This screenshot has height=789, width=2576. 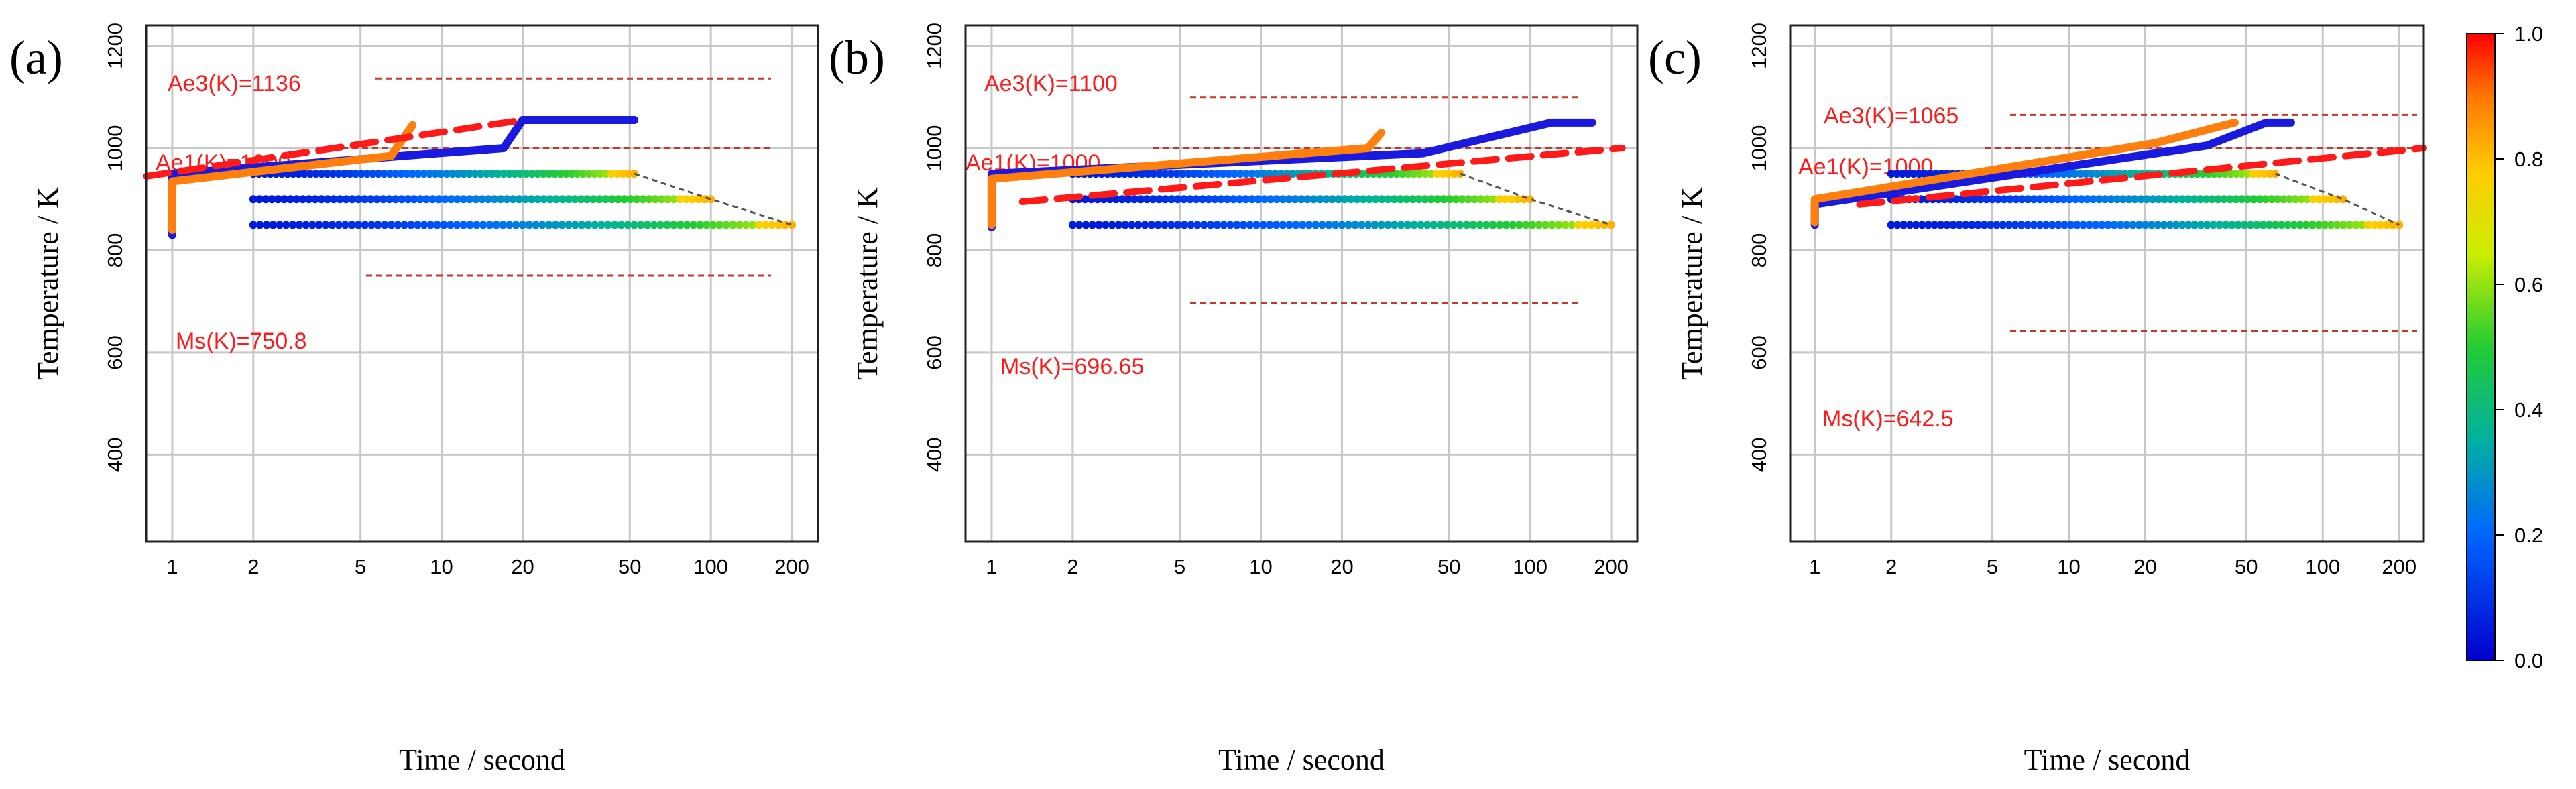 I want to click on colorbar-tick-label: 0.8, so click(x=2528, y=159).